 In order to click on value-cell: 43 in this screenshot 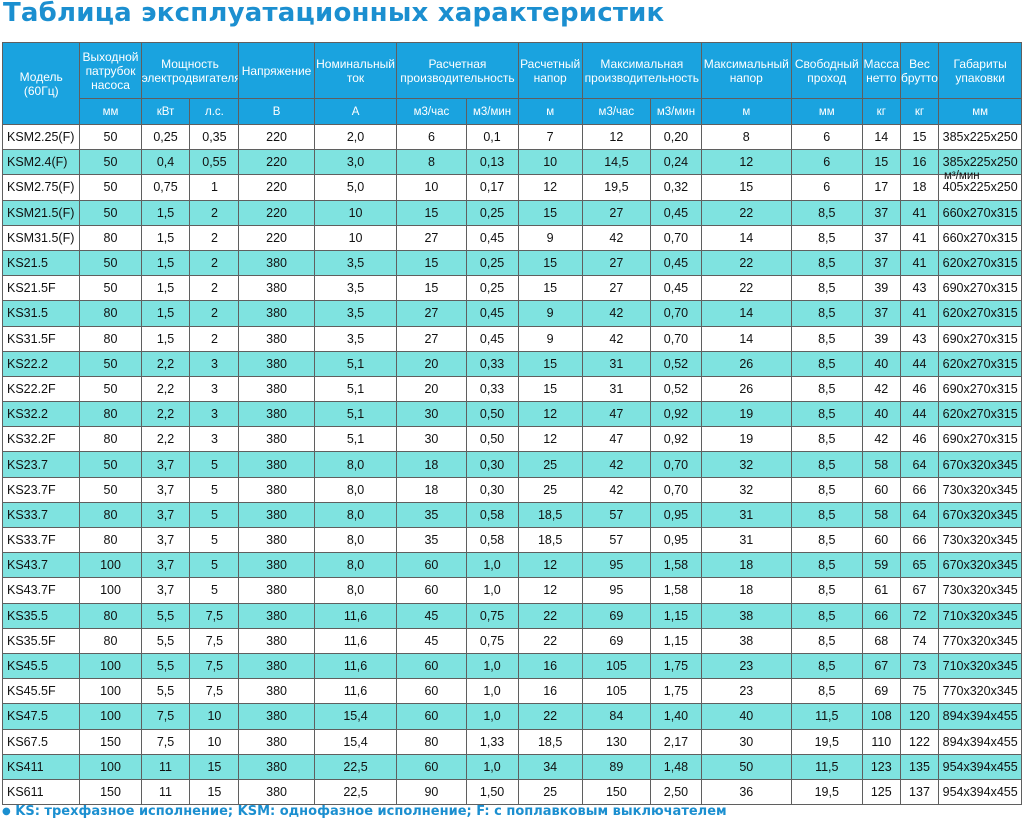, I will do `click(919, 338)`.